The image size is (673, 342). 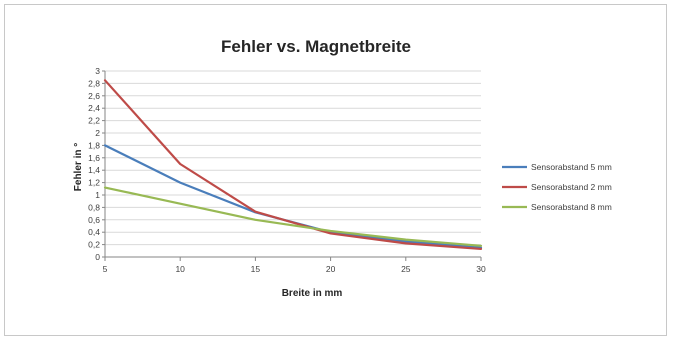 I want to click on y-tick-label: 0, so click(x=97, y=257).